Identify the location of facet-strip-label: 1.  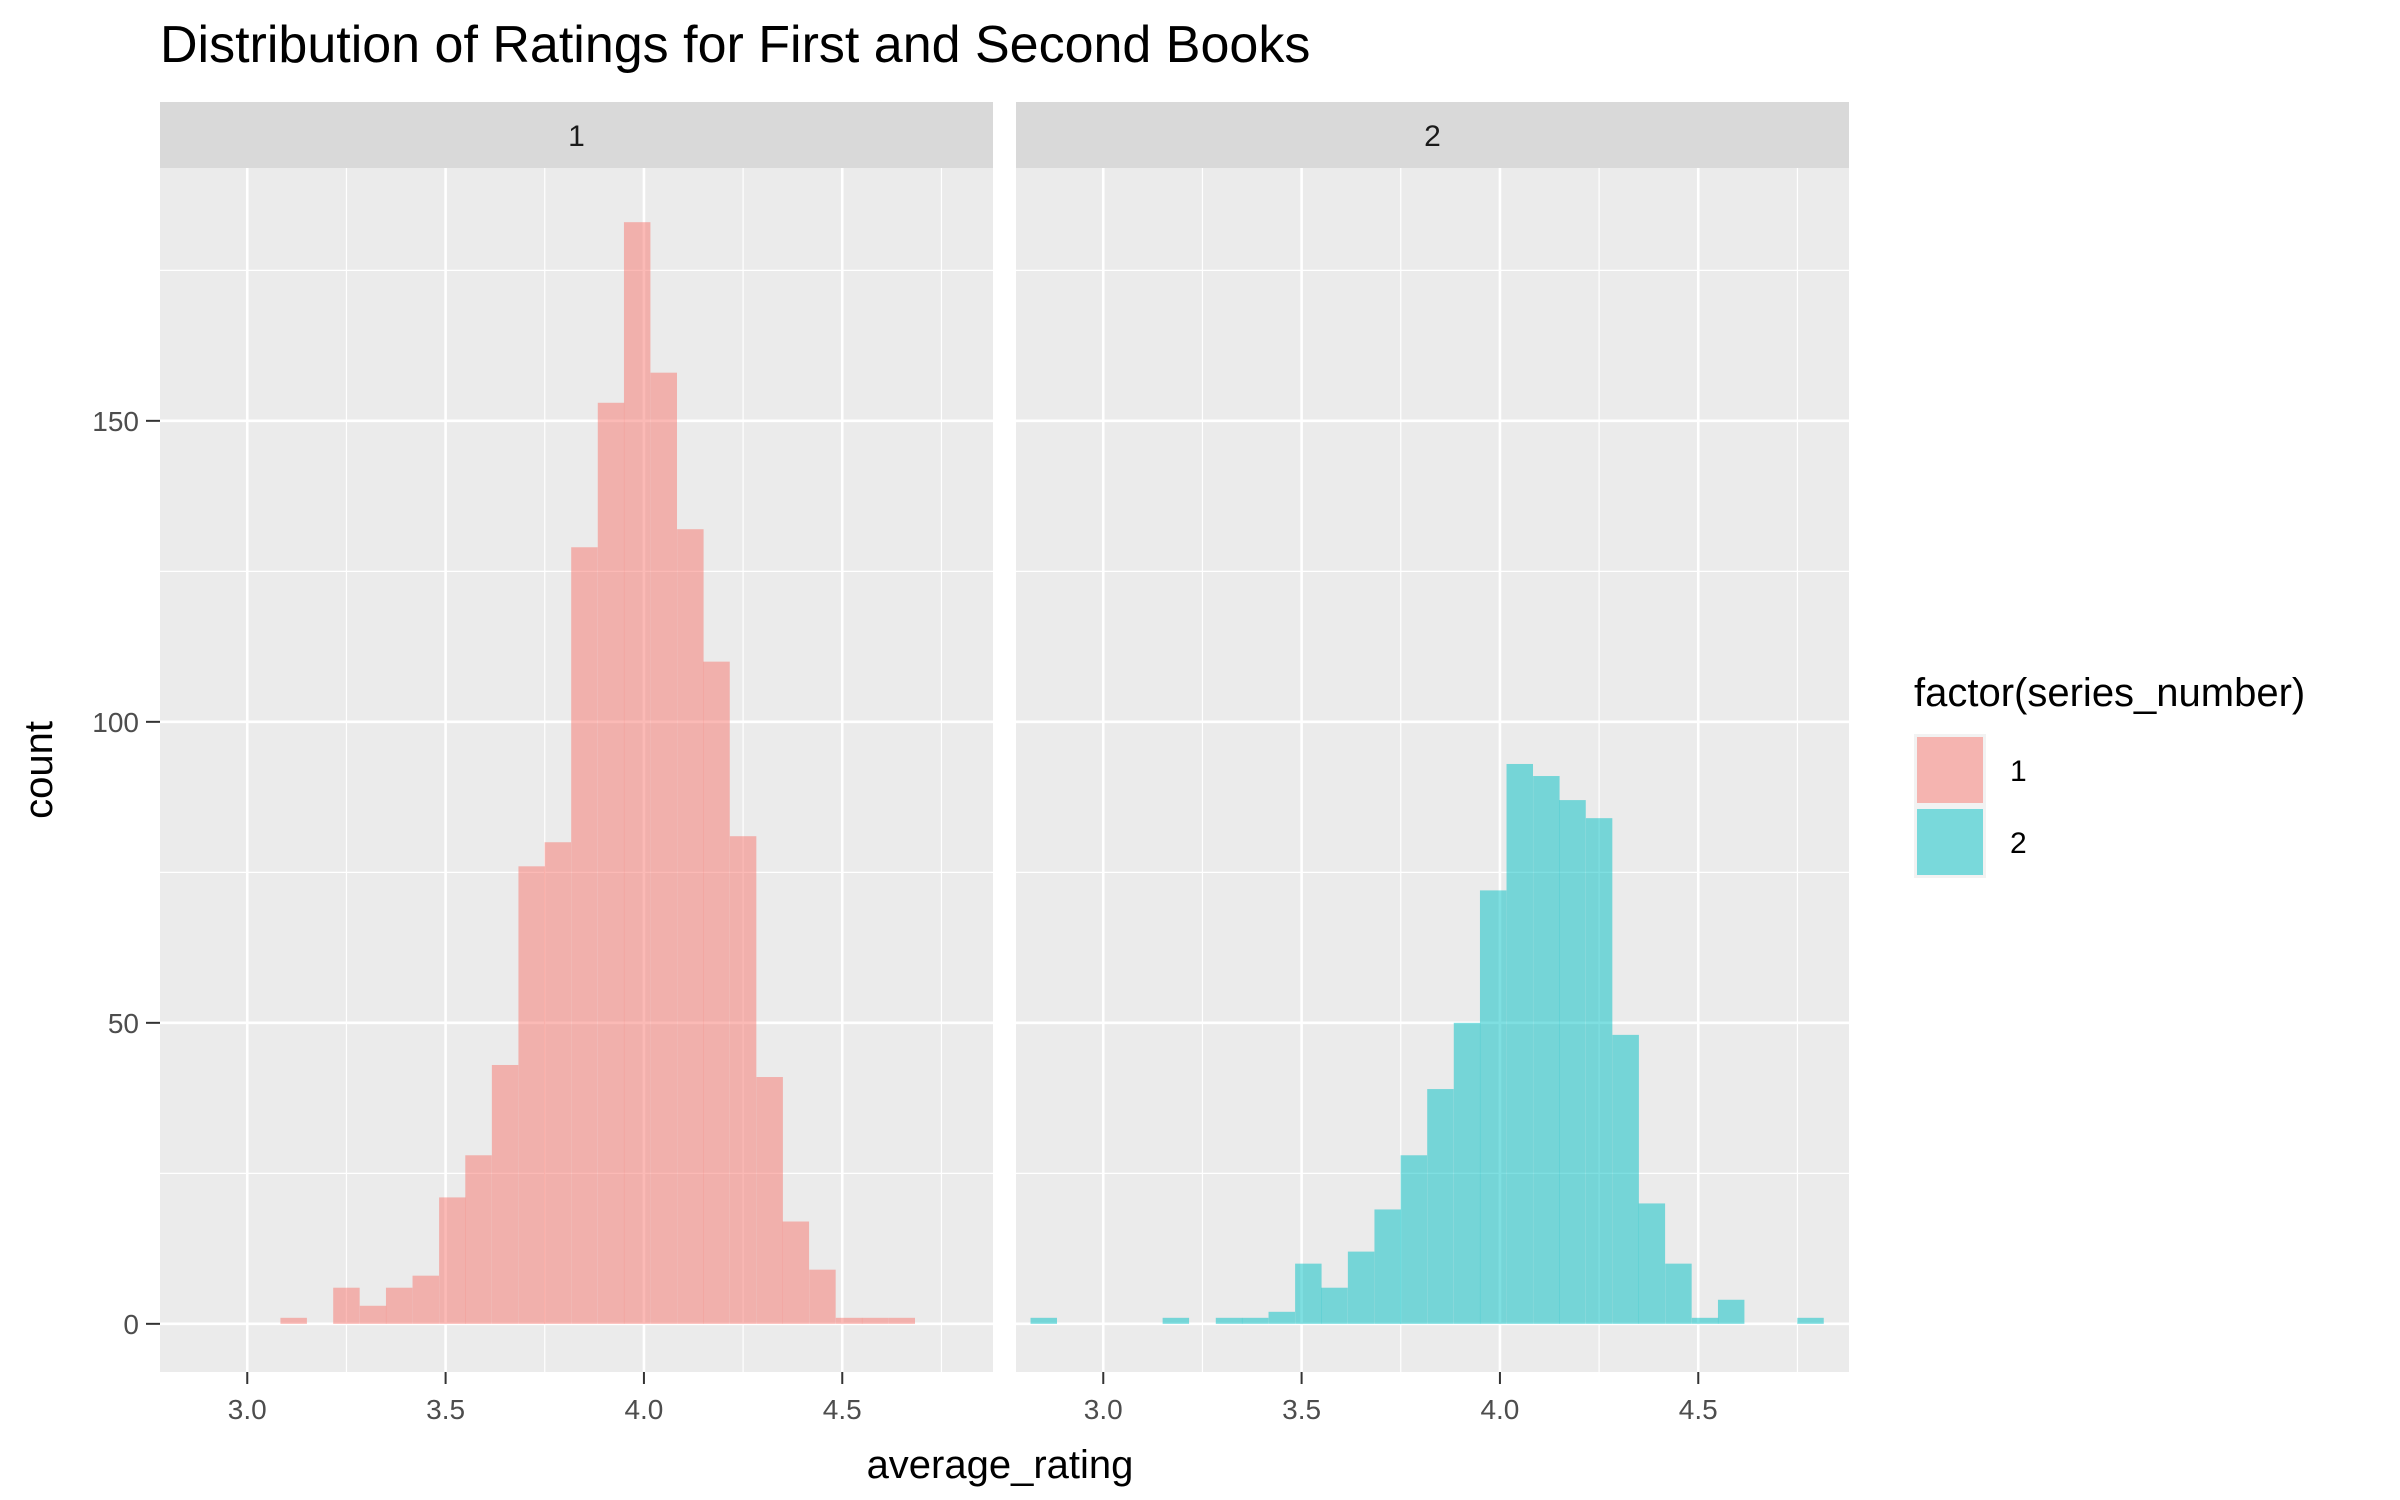
(576, 136).